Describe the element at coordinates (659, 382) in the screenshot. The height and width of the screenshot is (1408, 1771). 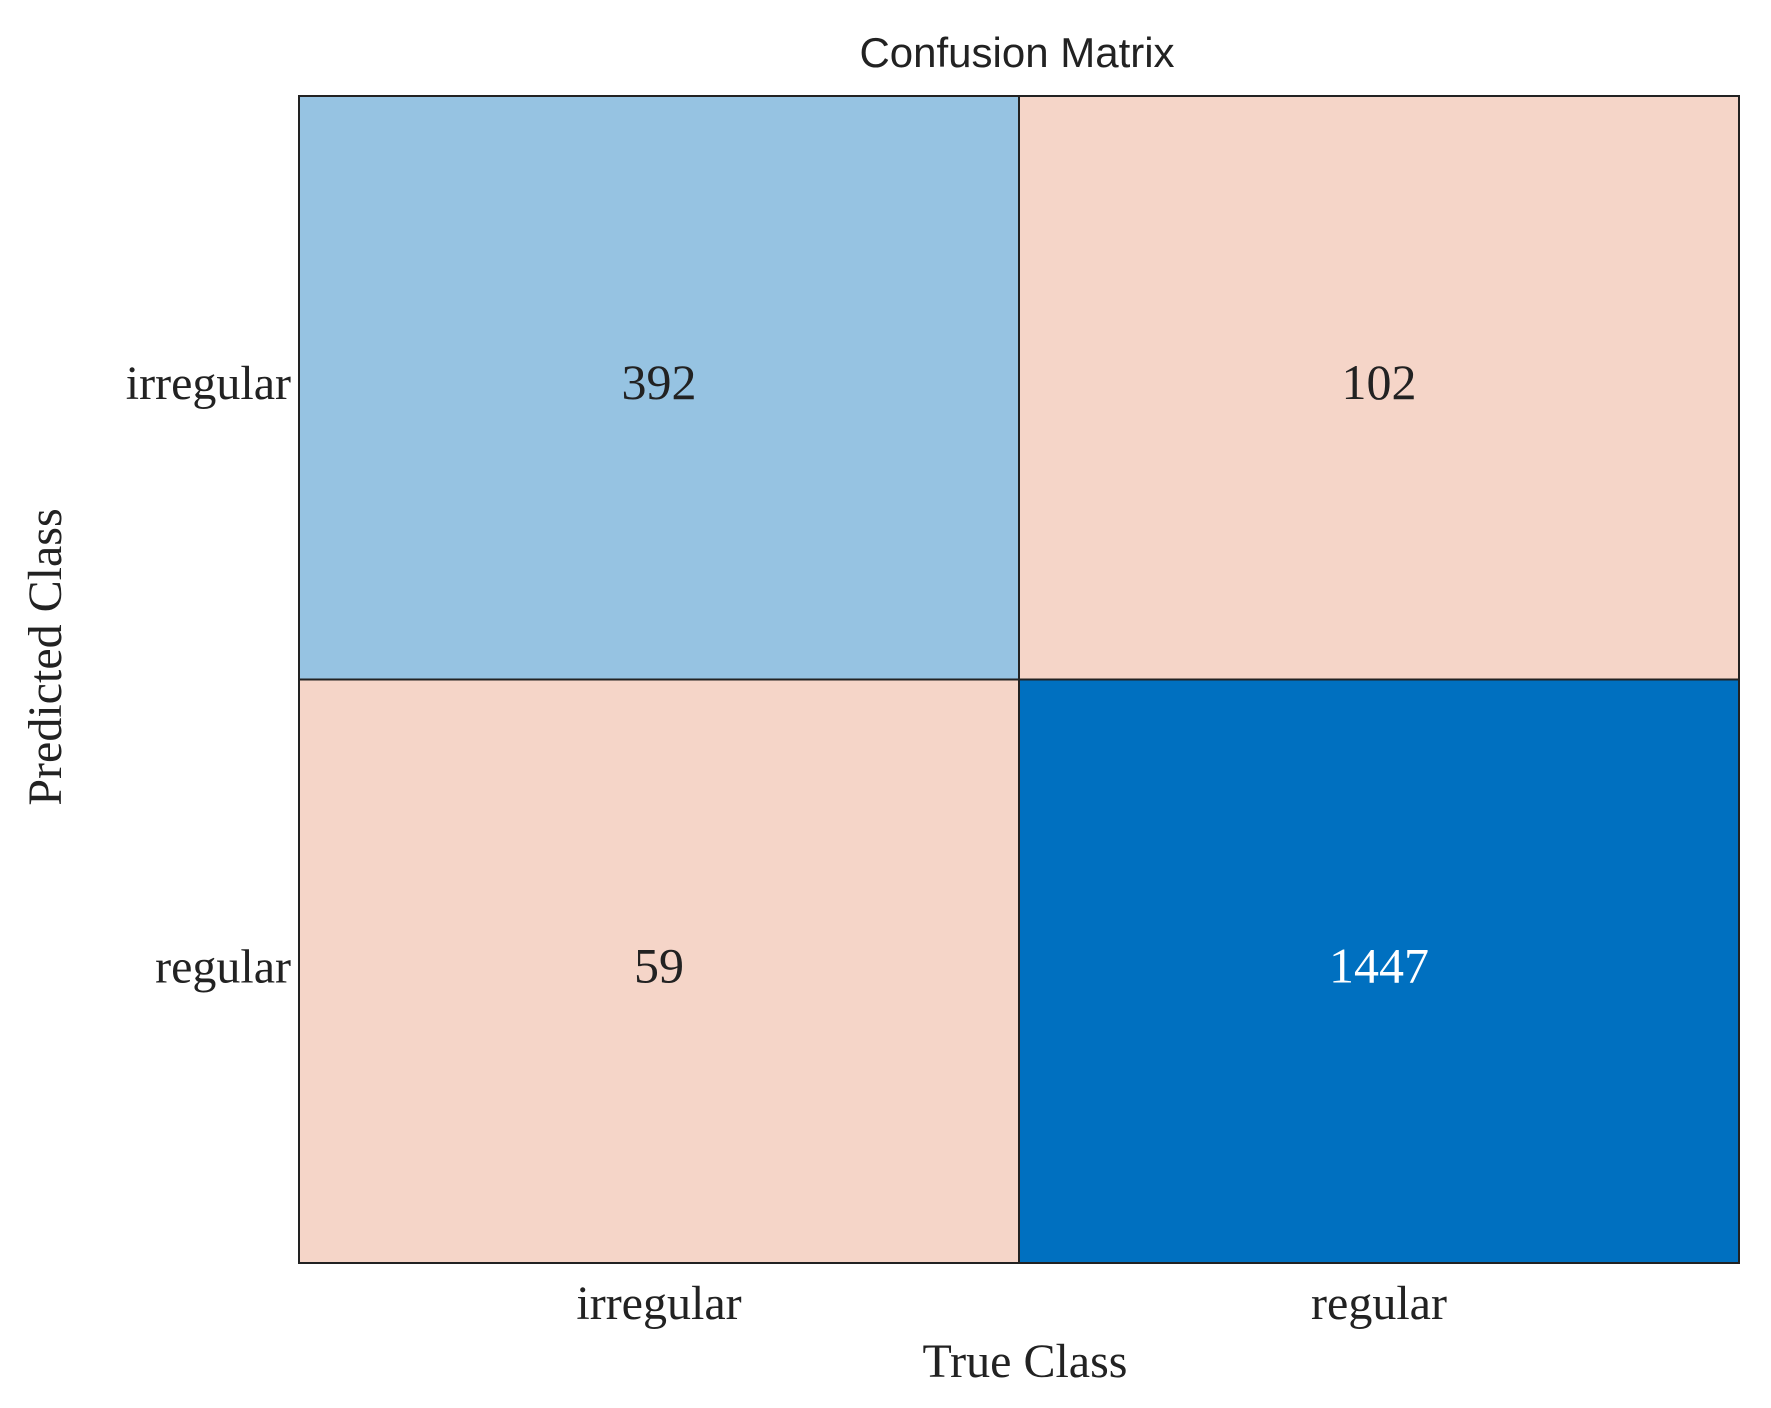
I see `cell-value: 392` at that location.